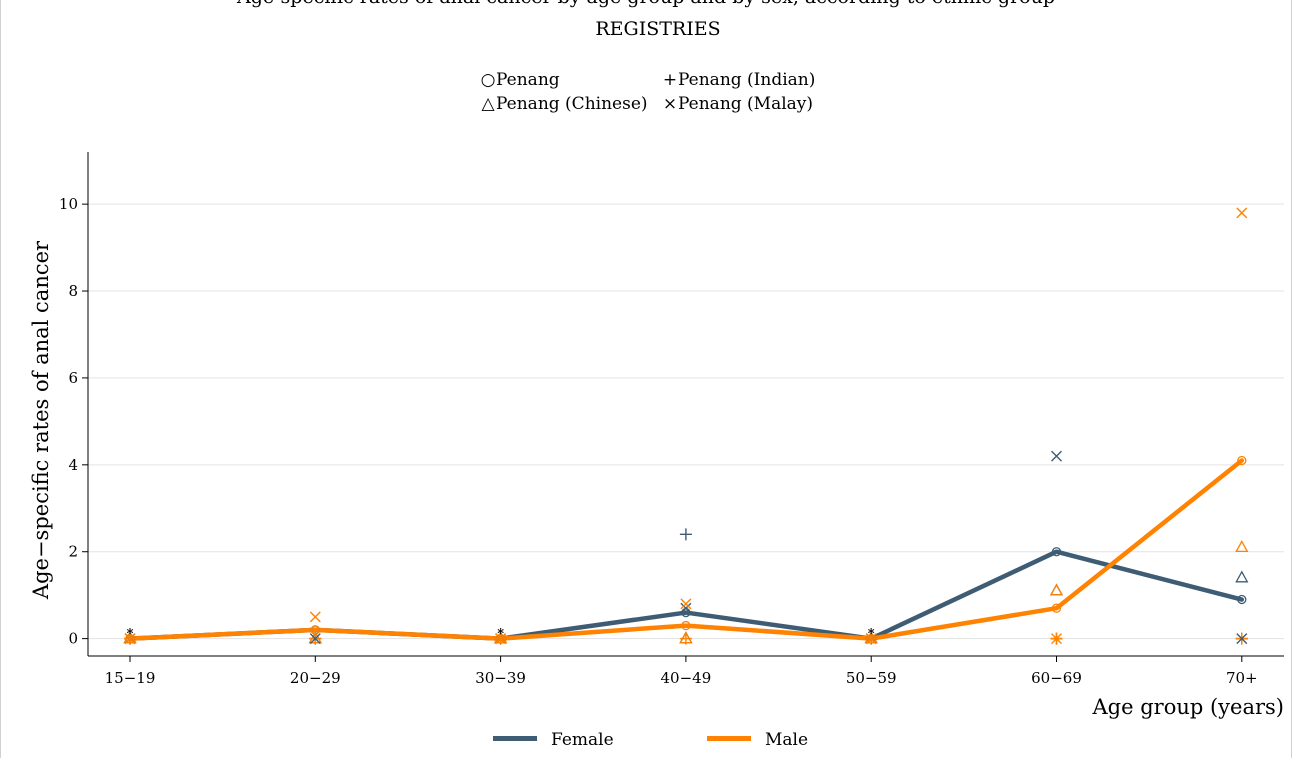  I want to click on x-tick-label: 40−49, so click(686, 678).